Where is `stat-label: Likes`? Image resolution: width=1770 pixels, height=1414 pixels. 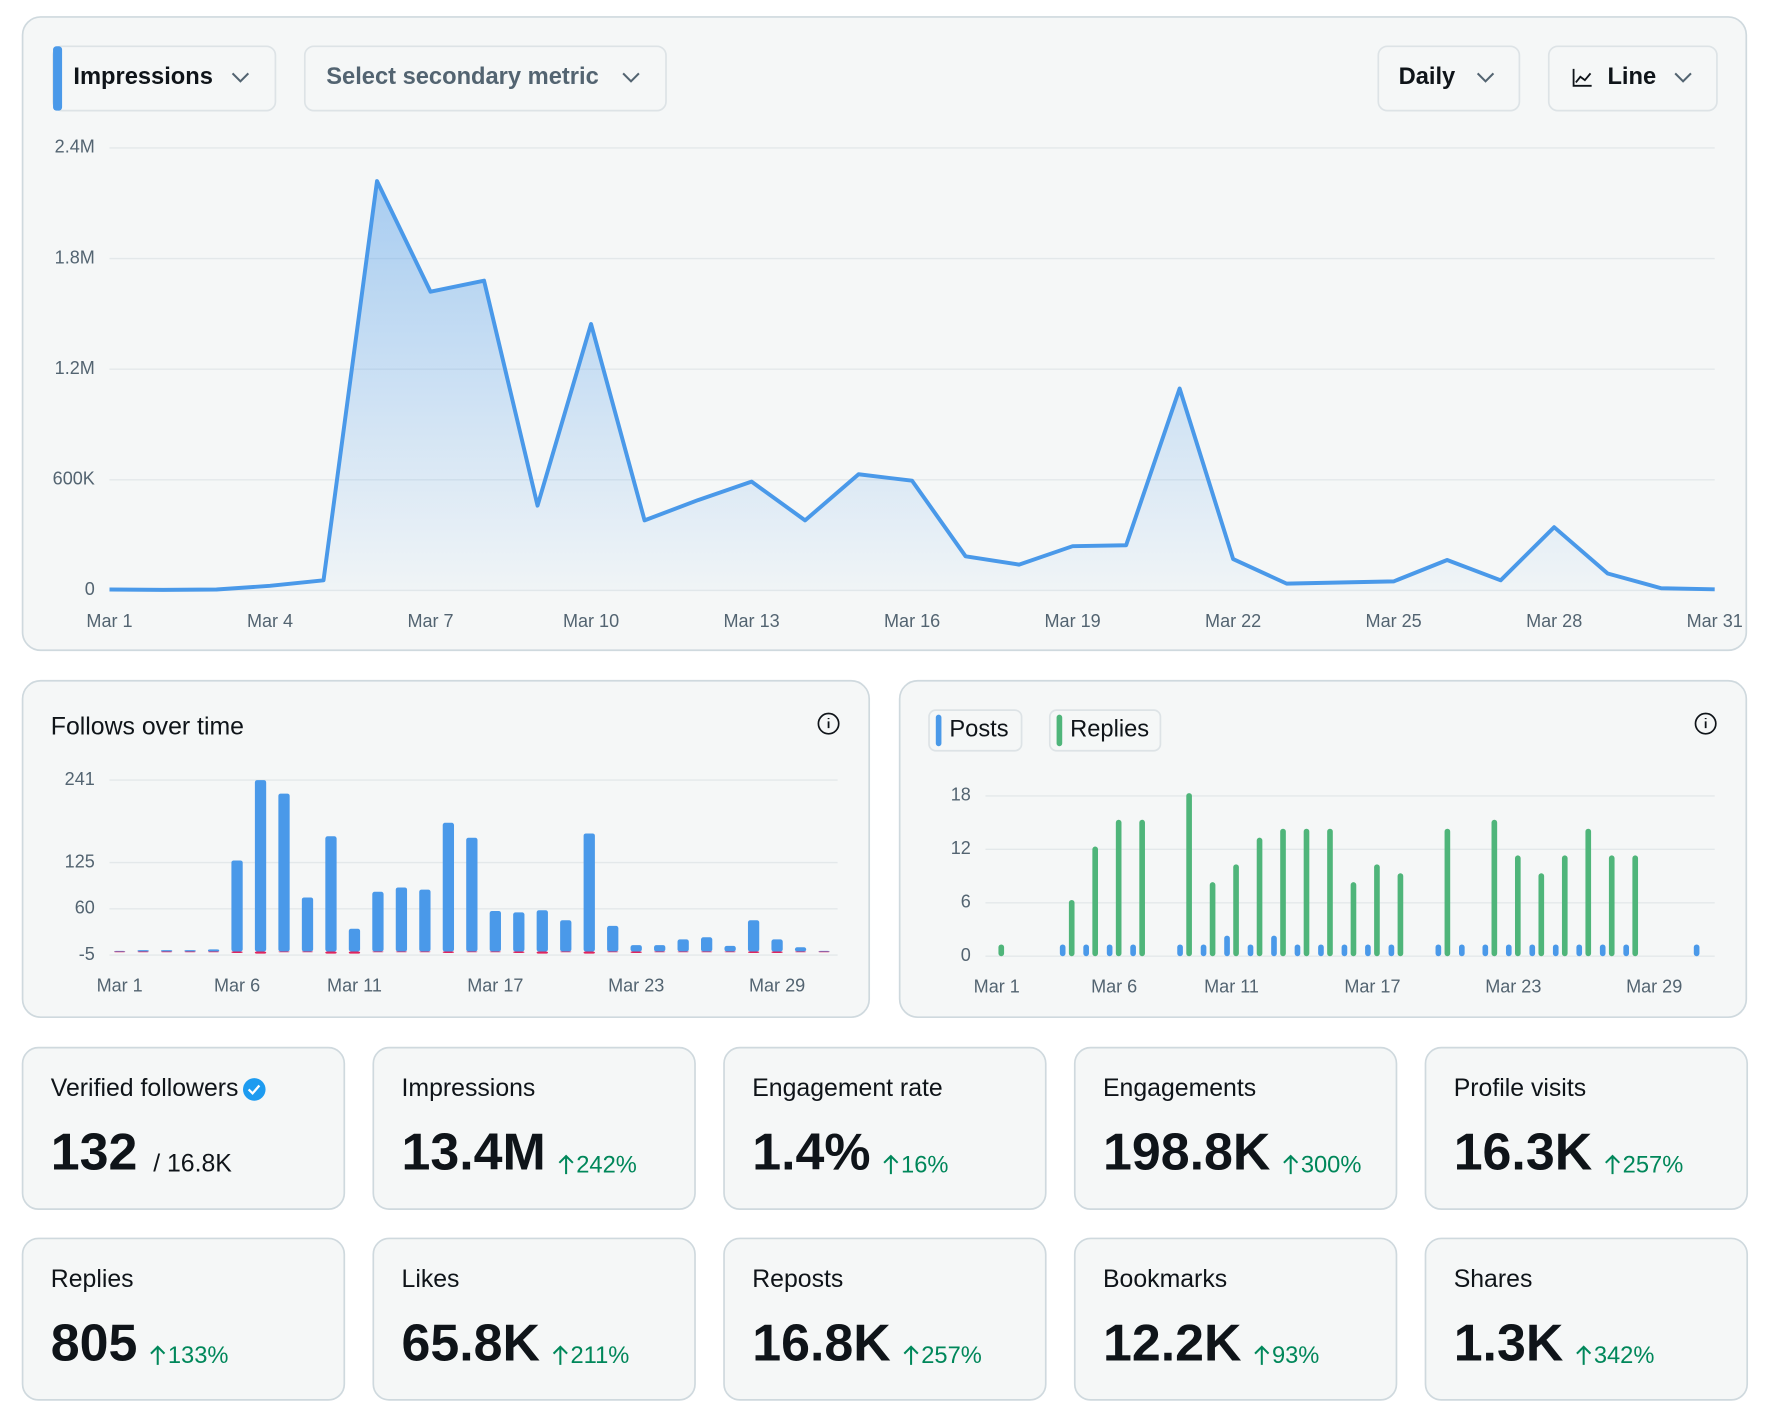
stat-label: Likes is located at coordinates (431, 1279).